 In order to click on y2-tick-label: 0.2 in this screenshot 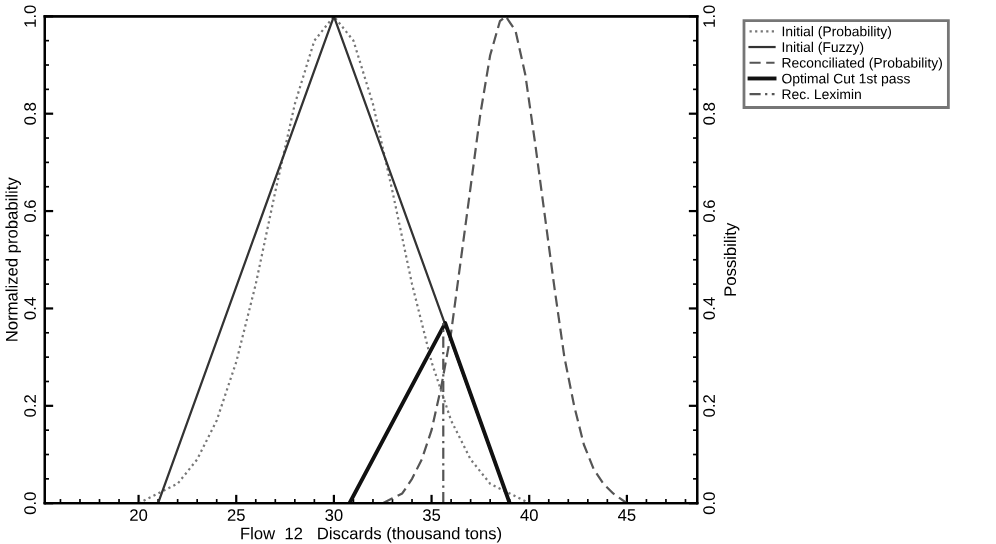, I will do `click(709, 406)`.